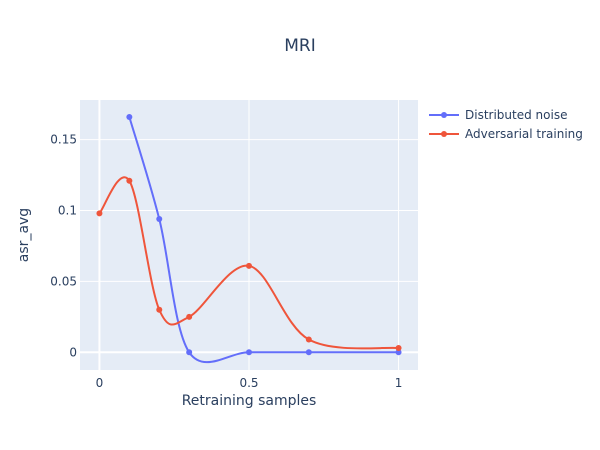 The image size is (600, 450). What do you see at coordinates (399, 383) in the screenshot?
I see `x-tick-label: 1` at bounding box center [399, 383].